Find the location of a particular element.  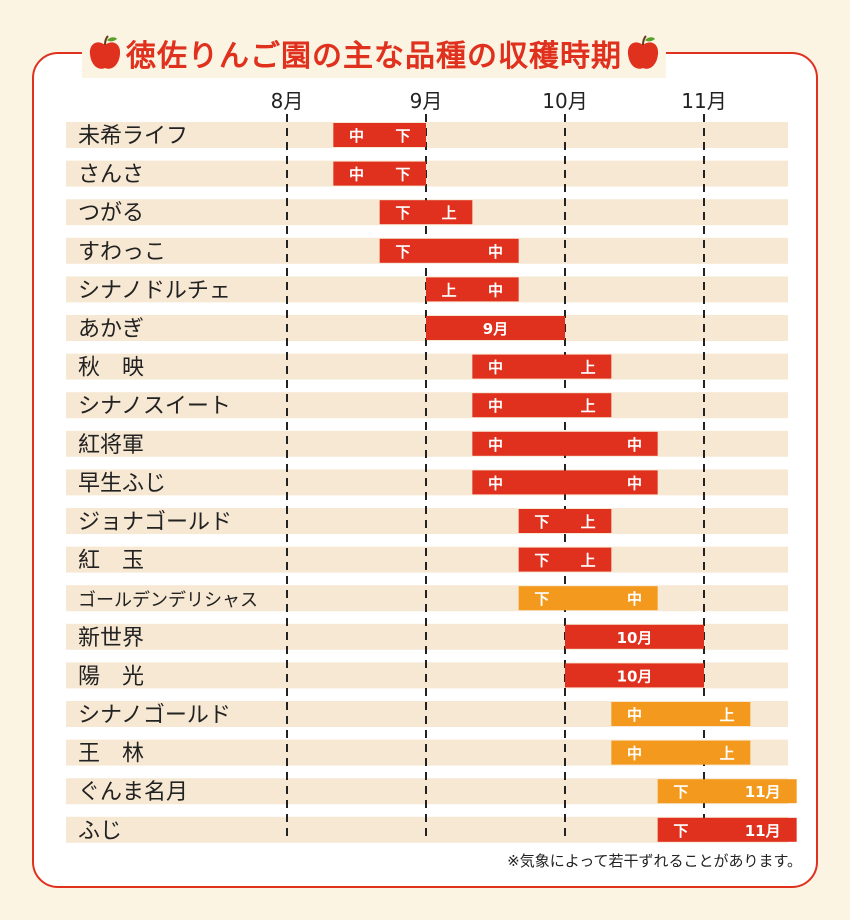

x-tick-label: 11月 is located at coordinates (703, 101).